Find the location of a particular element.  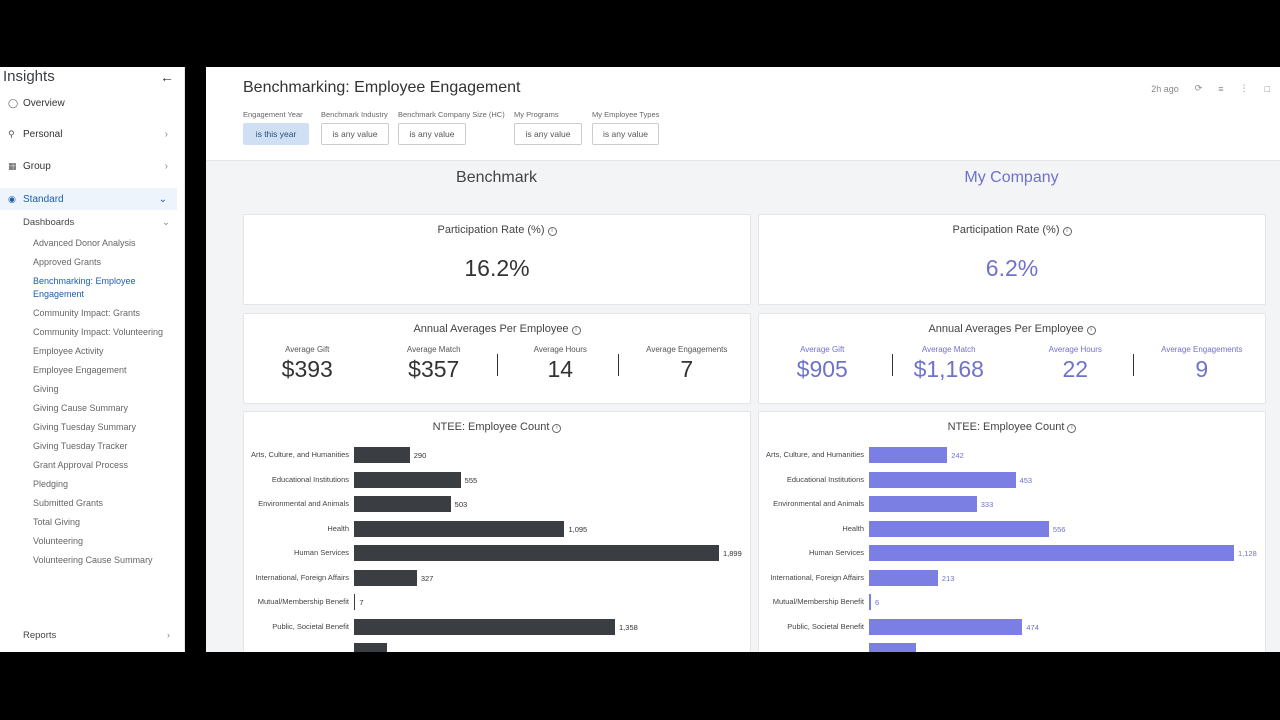

dashboard-link: Community Impact: Grants is located at coordinates (87, 313).